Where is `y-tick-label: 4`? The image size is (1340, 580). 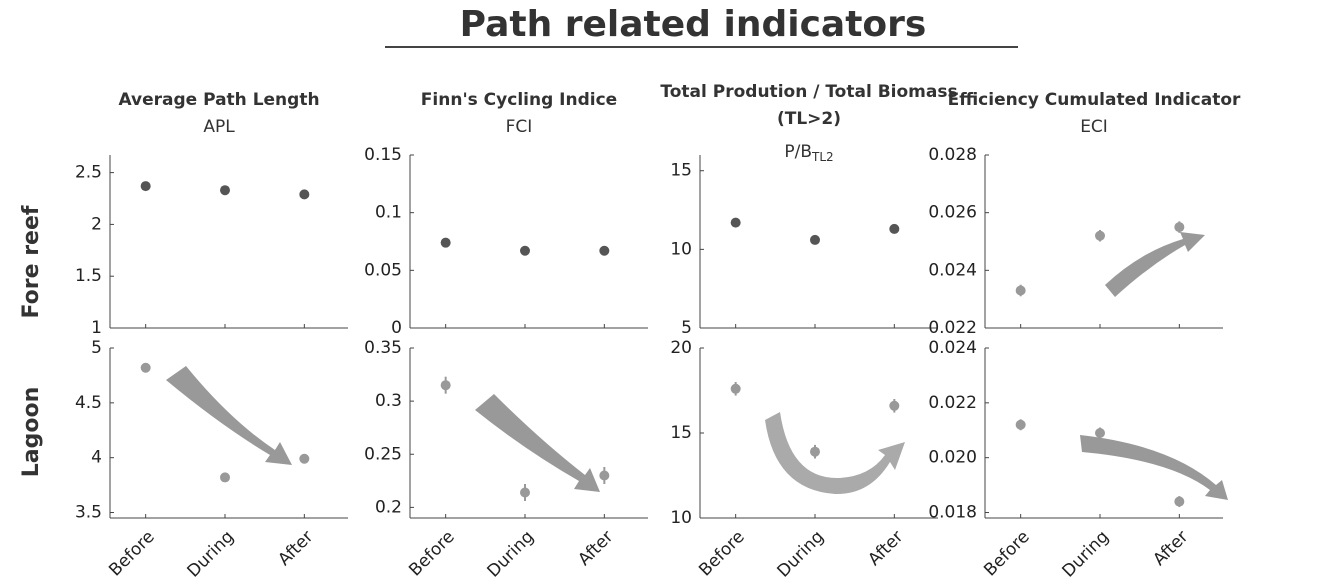 y-tick-label: 4 is located at coordinates (96, 458).